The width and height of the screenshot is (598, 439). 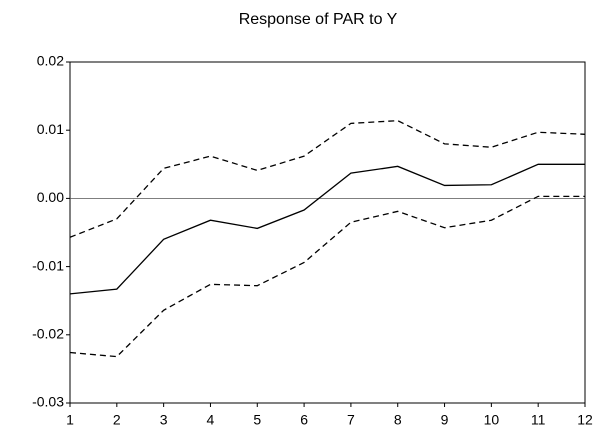 I want to click on x-tick-label: 9, so click(x=445, y=420).